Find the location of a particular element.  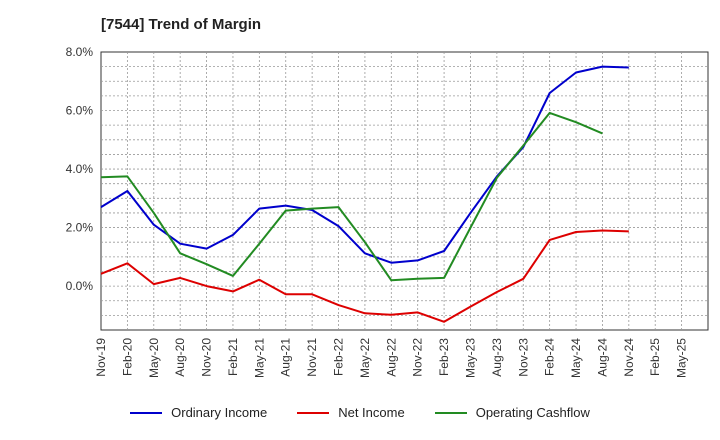

x-tick-label: Nov-24 is located at coordinates (629, 357).